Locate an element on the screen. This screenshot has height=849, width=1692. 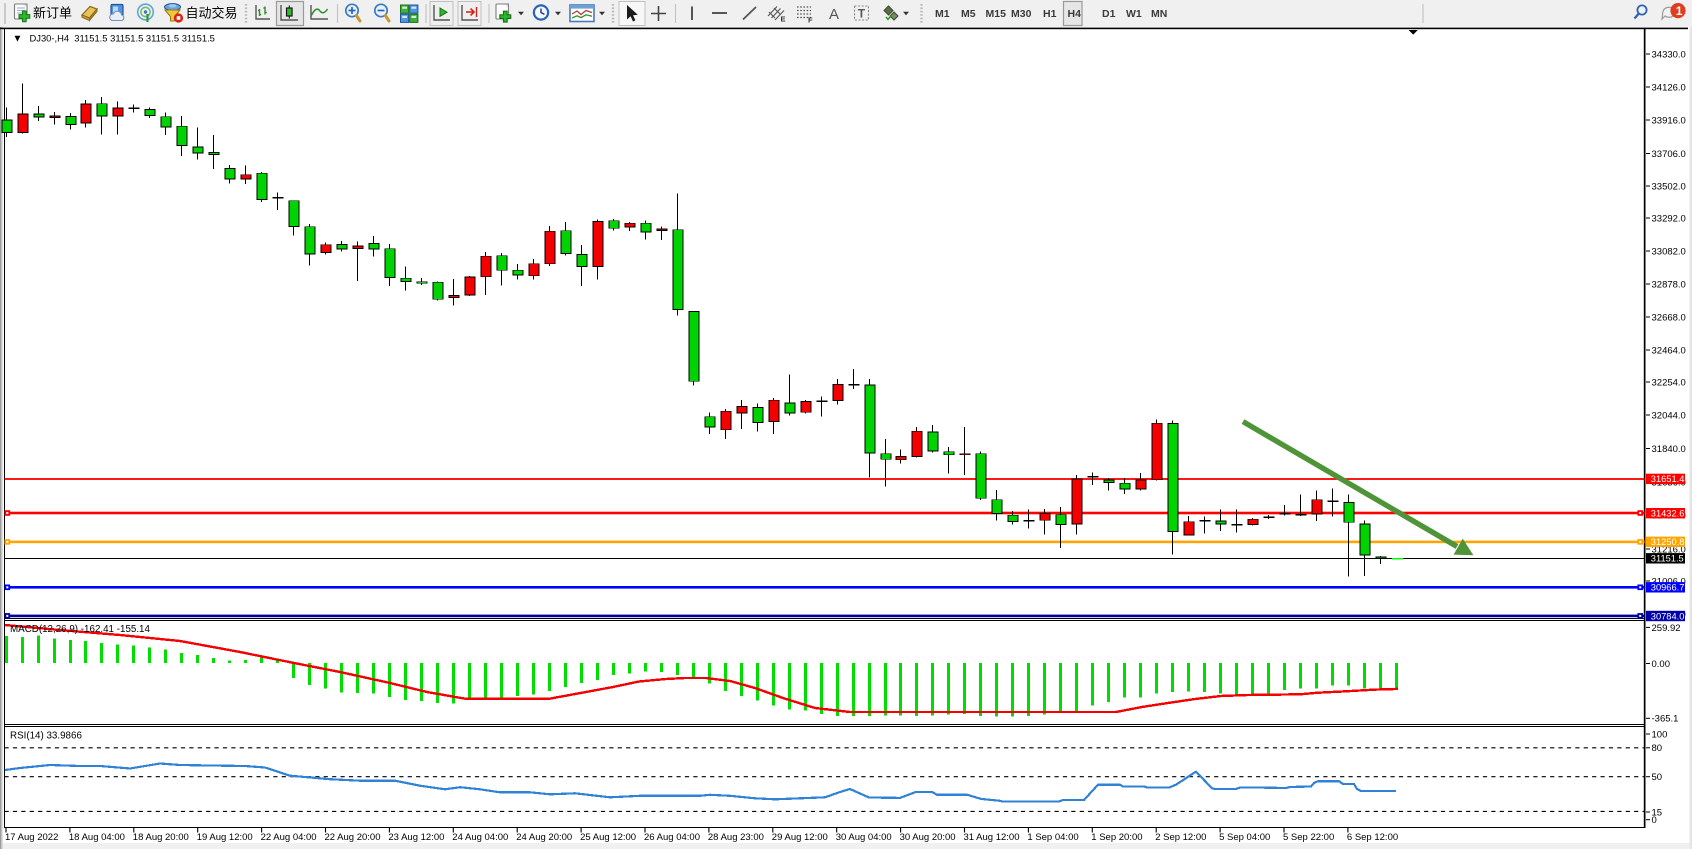
svg-text: 32044.0 is located at coordinates (1669, 415).